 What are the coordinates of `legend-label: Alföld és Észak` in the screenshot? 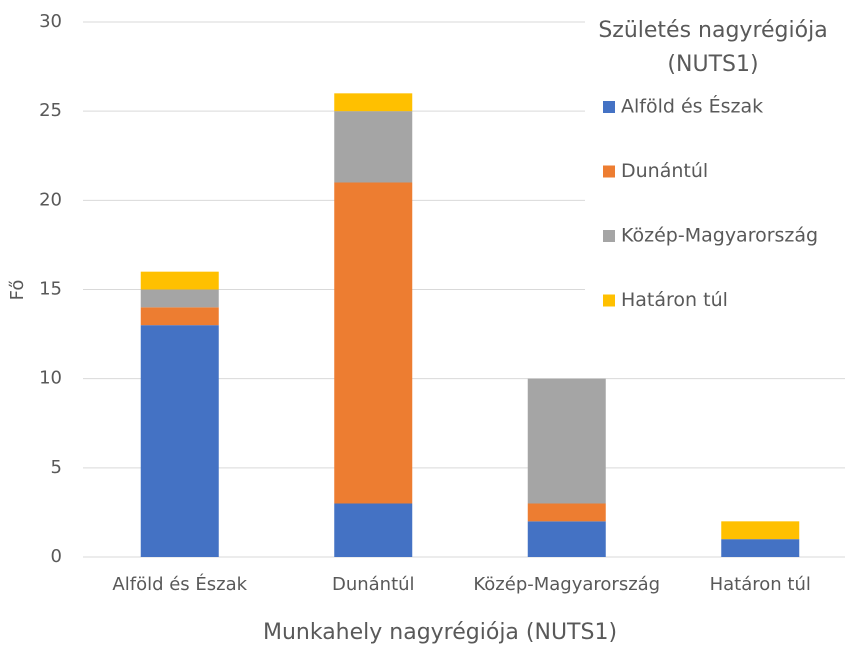 It's located at (692, 106).